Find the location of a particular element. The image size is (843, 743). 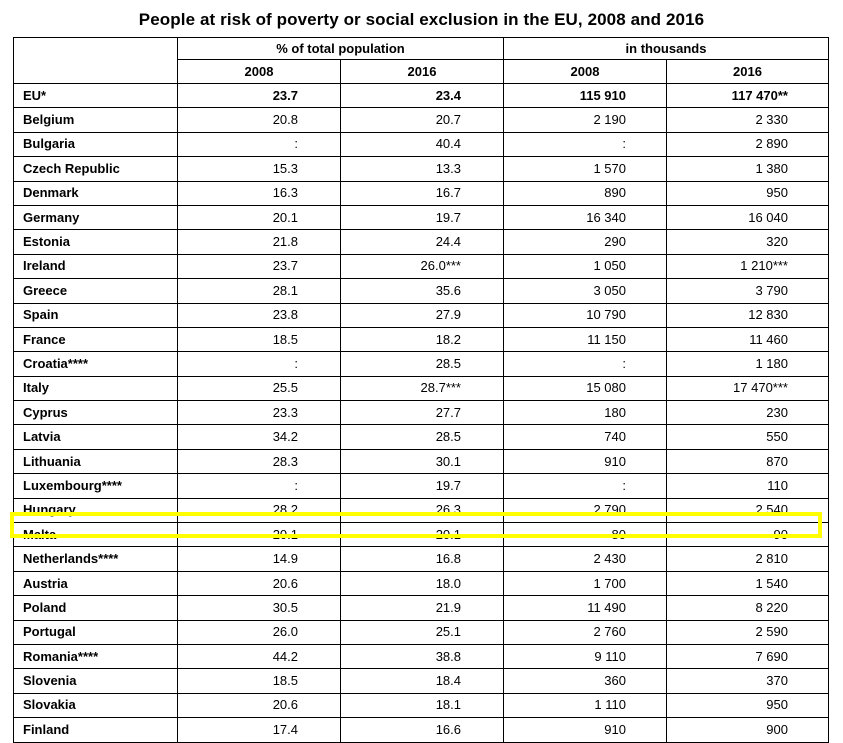

thousands-2016-cell: 17 470*** is located at coordinates (747, 388).